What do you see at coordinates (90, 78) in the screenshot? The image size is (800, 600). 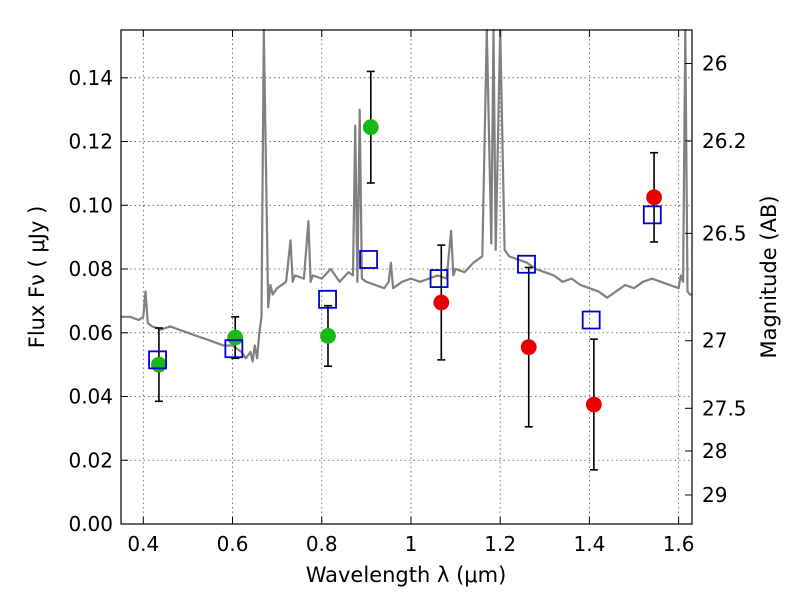 I see `y-tick-label: 0.14` at bounding box center [90, 78].